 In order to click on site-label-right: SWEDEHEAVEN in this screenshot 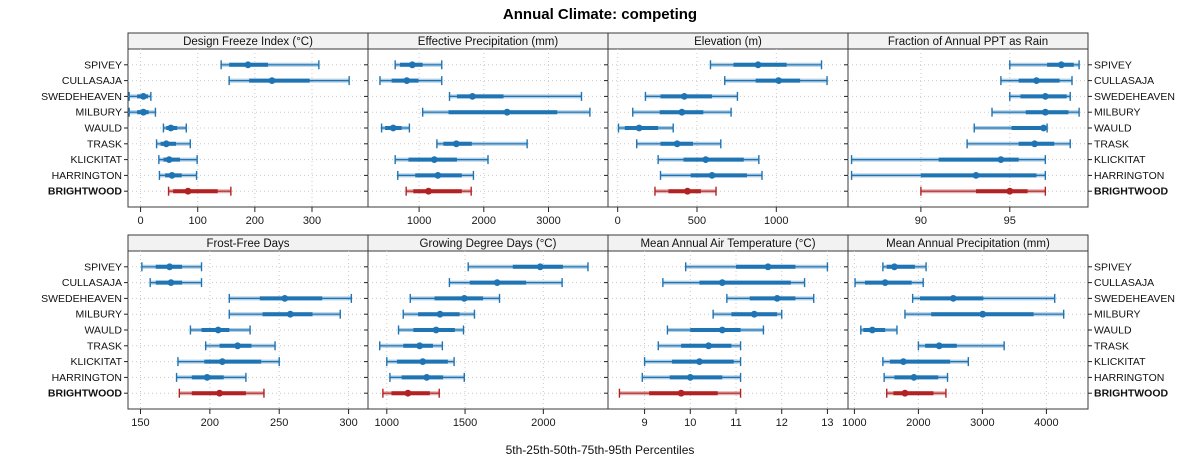, I will do `click(1134, 299)`.